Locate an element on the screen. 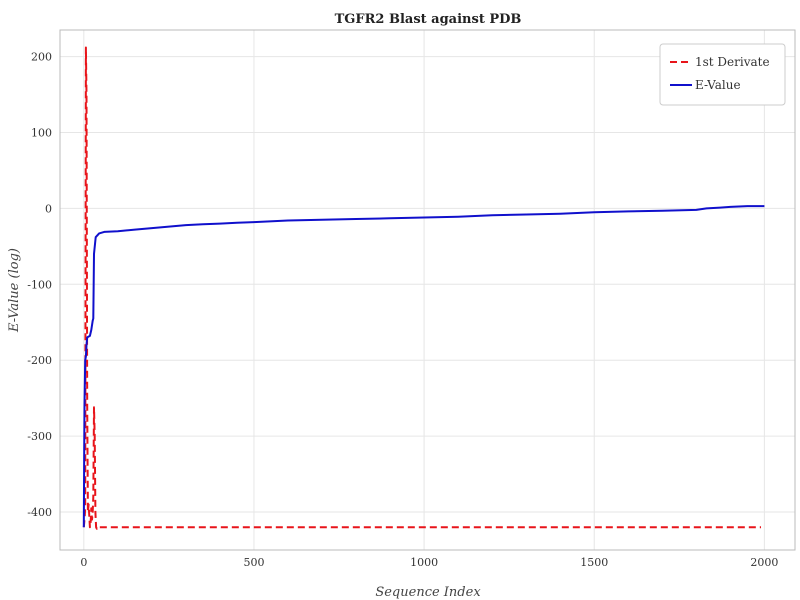 The image size is (800, 600). x-axis-label: Sequence Index is located at coordinates (428, 592).